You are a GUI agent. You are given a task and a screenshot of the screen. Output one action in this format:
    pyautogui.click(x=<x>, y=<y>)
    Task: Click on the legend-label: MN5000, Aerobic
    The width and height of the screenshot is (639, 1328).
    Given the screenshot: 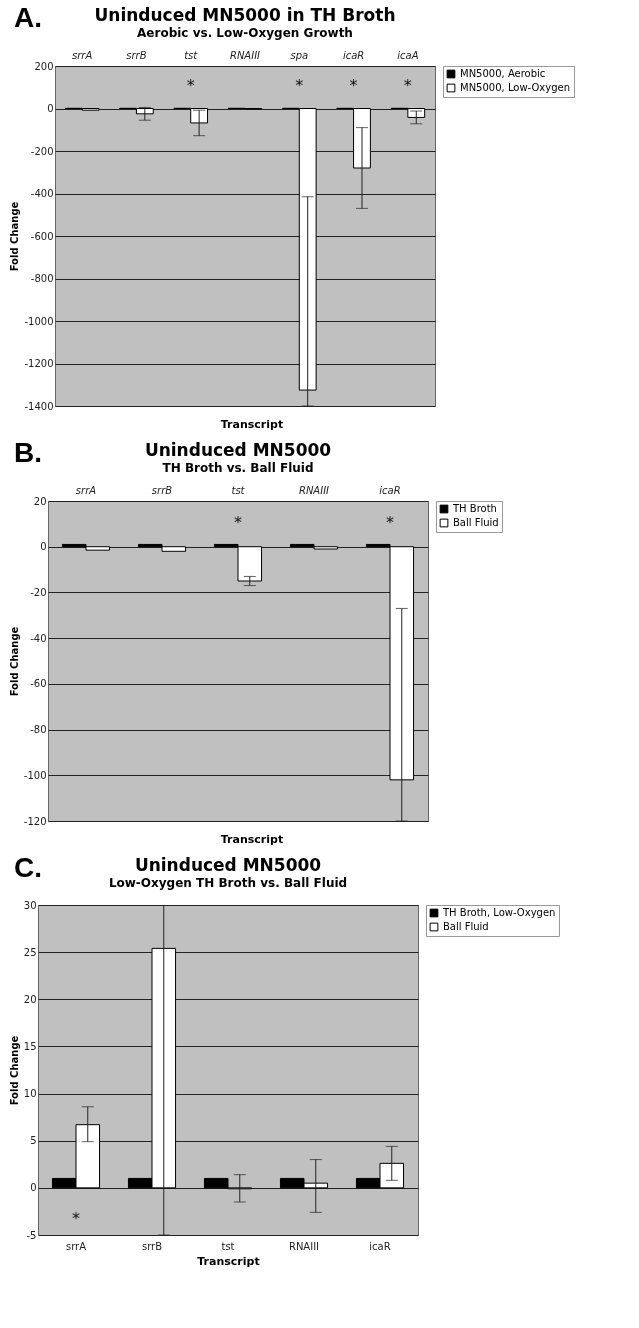 What is the action you would take?
    pyautogui.click(x=503, y=73)
    